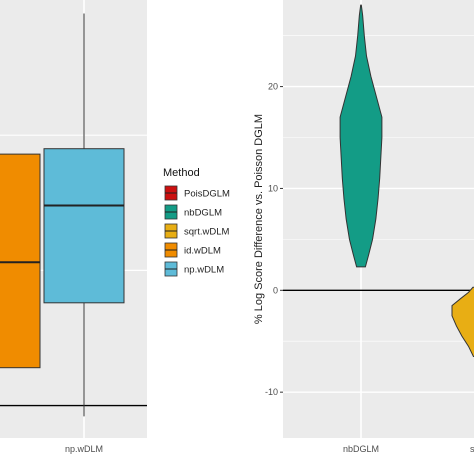  What do you see at coordinates (273, 188) in the screenshot?
I see `right-y-tick-label: 10` at bounding box center [273, 188].